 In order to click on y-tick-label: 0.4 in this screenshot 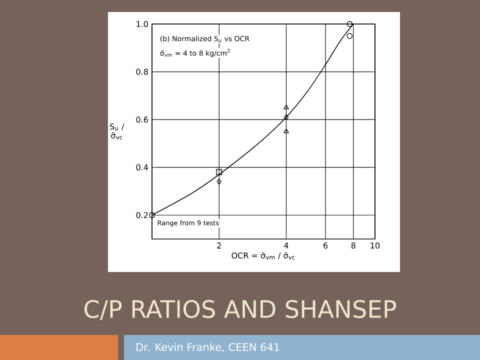, I will do `click(142, 167)`.